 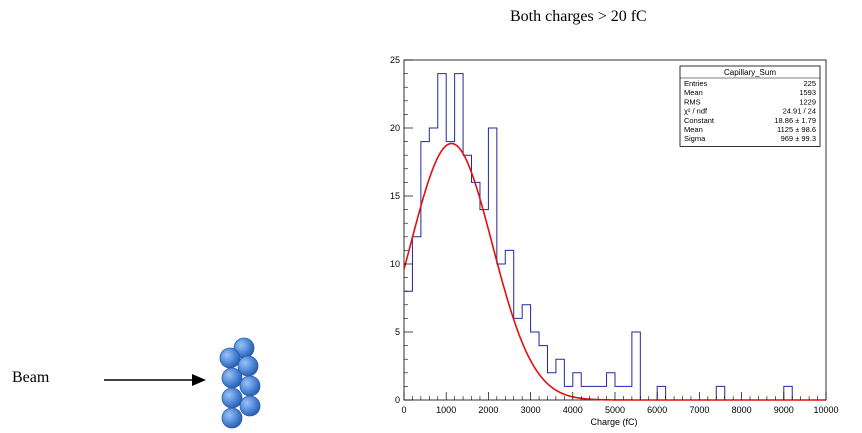 I want to click on stats-row-label: χ² / ndf, so click(x=696, y=111).